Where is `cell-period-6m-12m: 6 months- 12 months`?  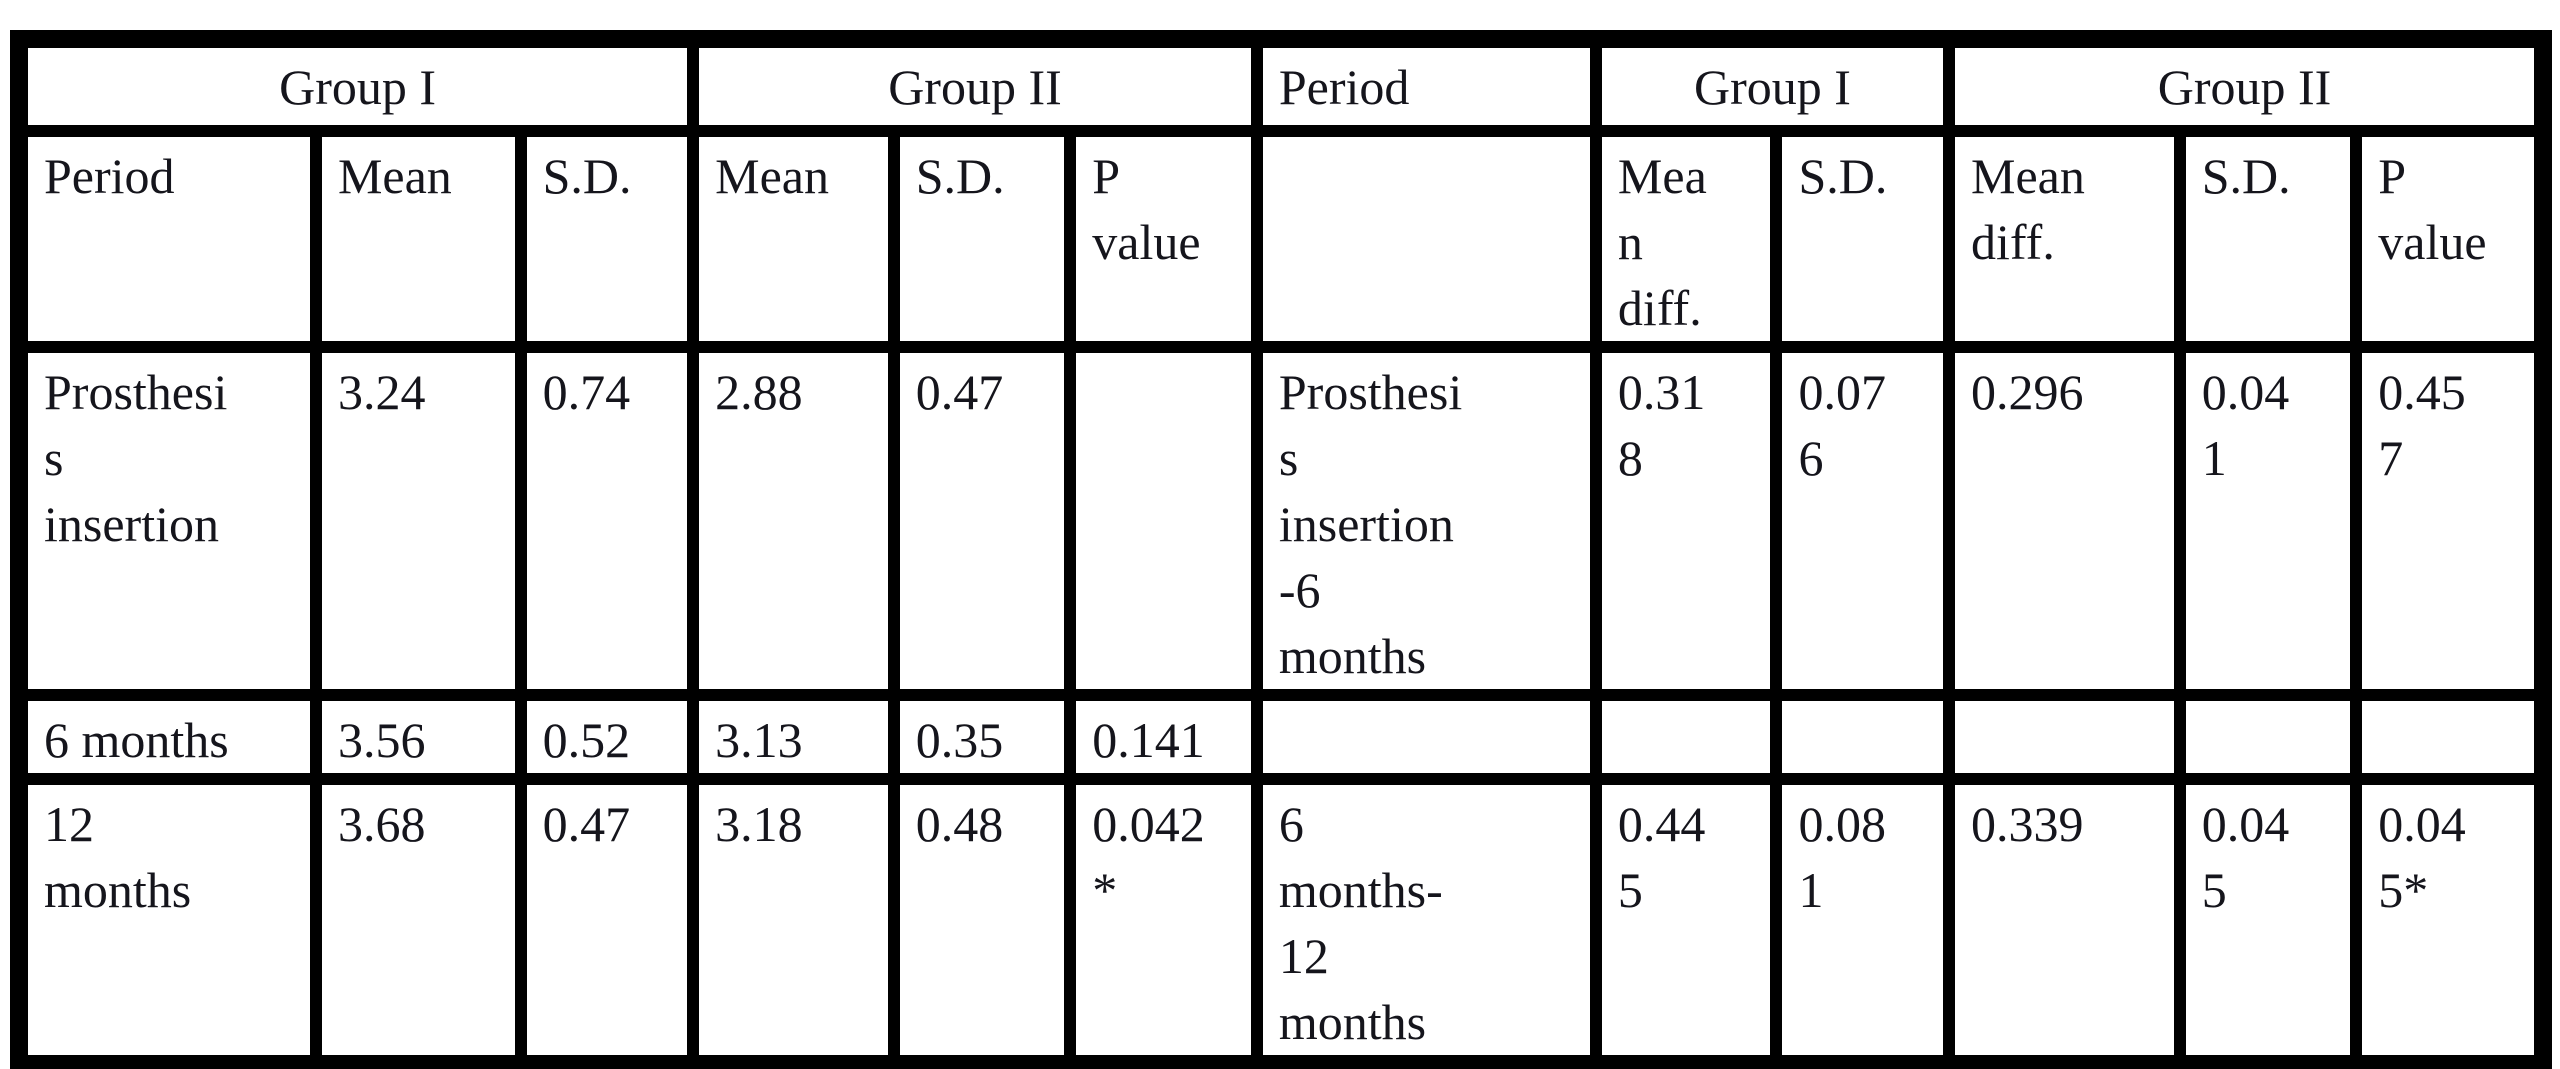 cell-period-6m-12m: 6 months- 12 months is located at coordinates (1426, 921).